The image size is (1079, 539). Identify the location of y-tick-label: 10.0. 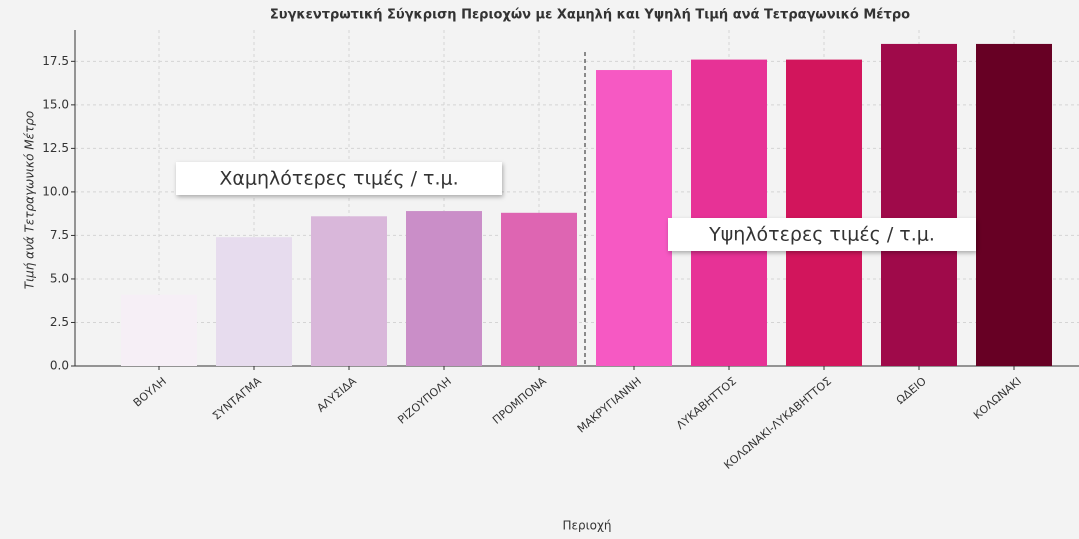
(55, 191).